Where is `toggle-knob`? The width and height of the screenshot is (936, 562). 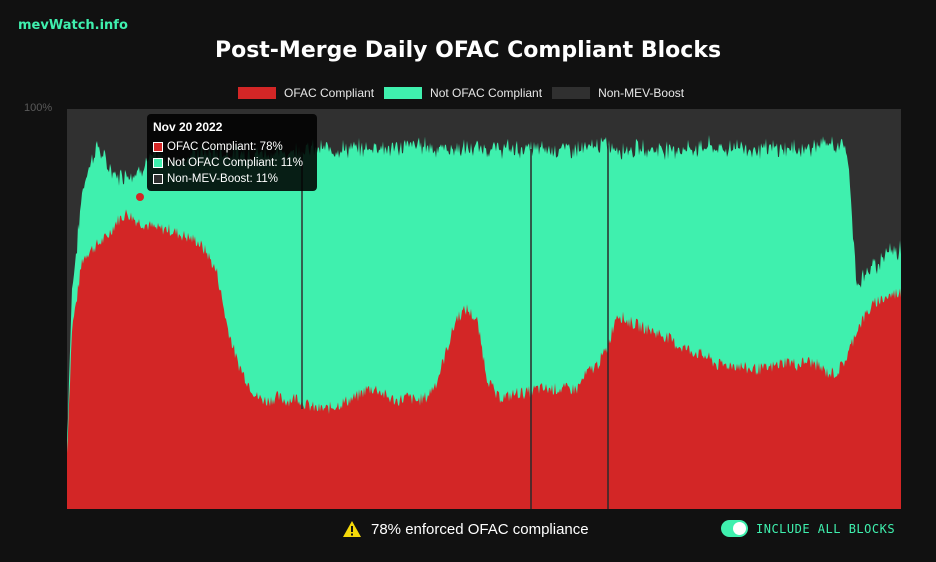
toggle-knob is located at coordinates (739, 528).